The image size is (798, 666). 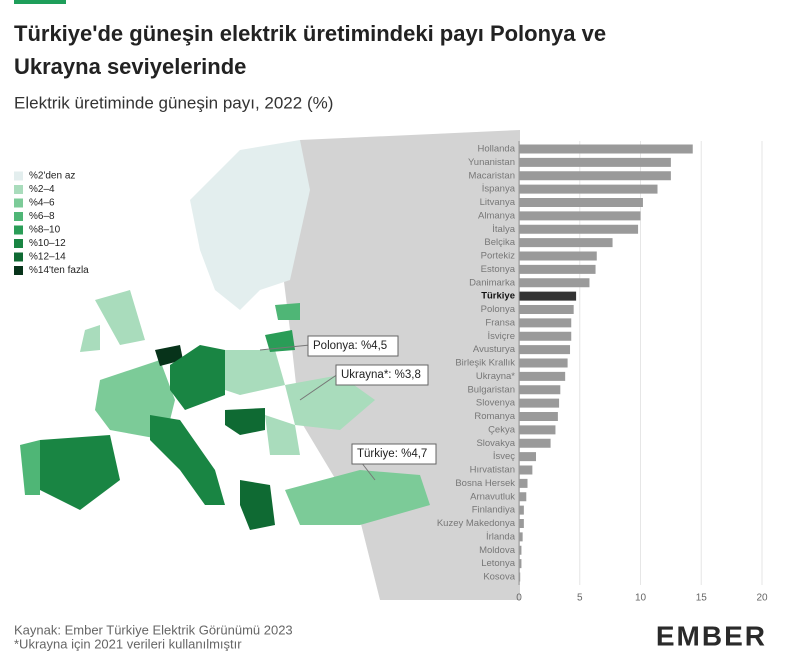 I want to click on y-tick-label: Estonya, so click(x=498, y=269).